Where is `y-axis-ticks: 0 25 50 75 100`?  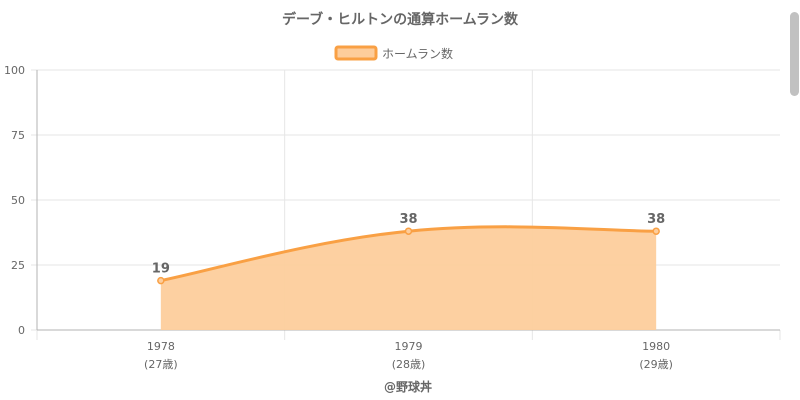
y-axis-ticks: 0 25 50 75 100 is located at coordinates (14, 200).